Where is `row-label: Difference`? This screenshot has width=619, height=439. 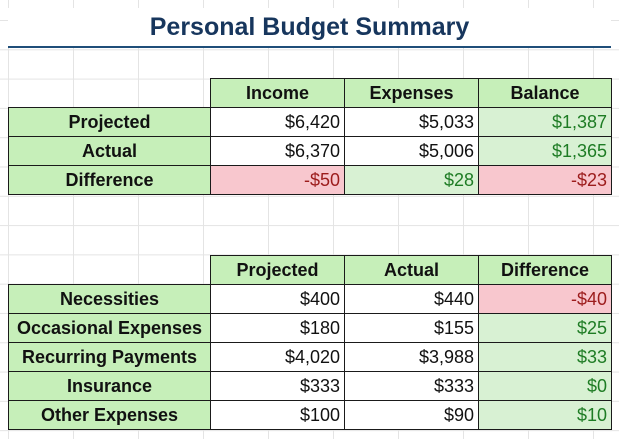
row-label: Difference is located at coordinates (109, 180).